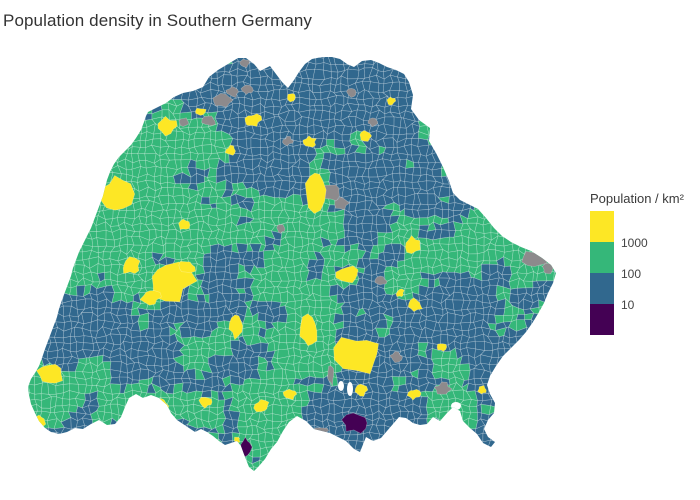  What do you see at coordinates (634, 243) in the screenshot?
I see `legend-tick-1000: 1000` at bounding box center [634, 243].